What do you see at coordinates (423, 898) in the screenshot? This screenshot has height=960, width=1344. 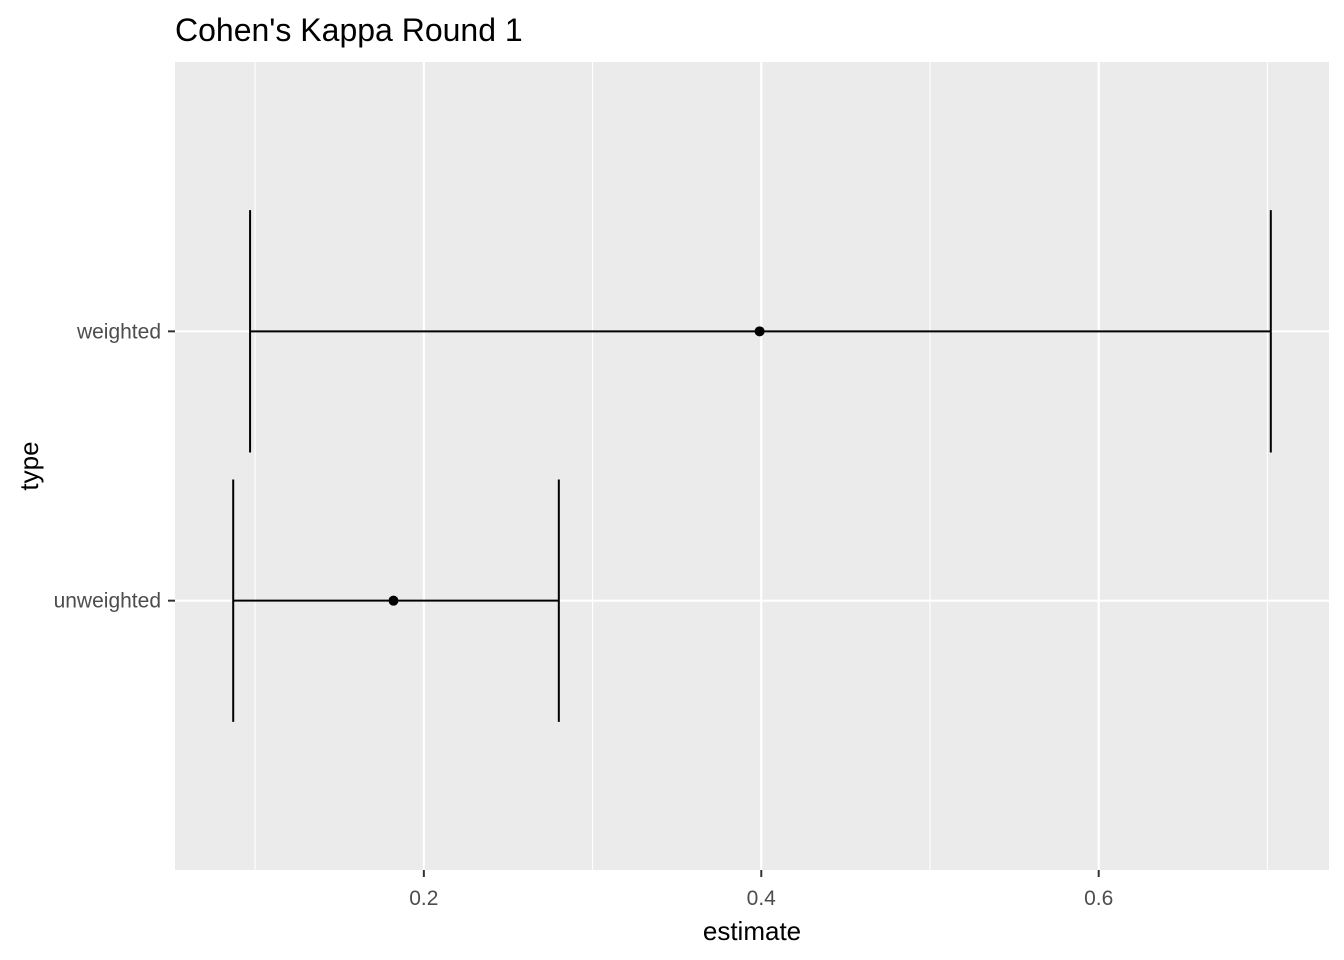 I see `x-tick-label-0: 0.2` at bounding box center [423, 898].